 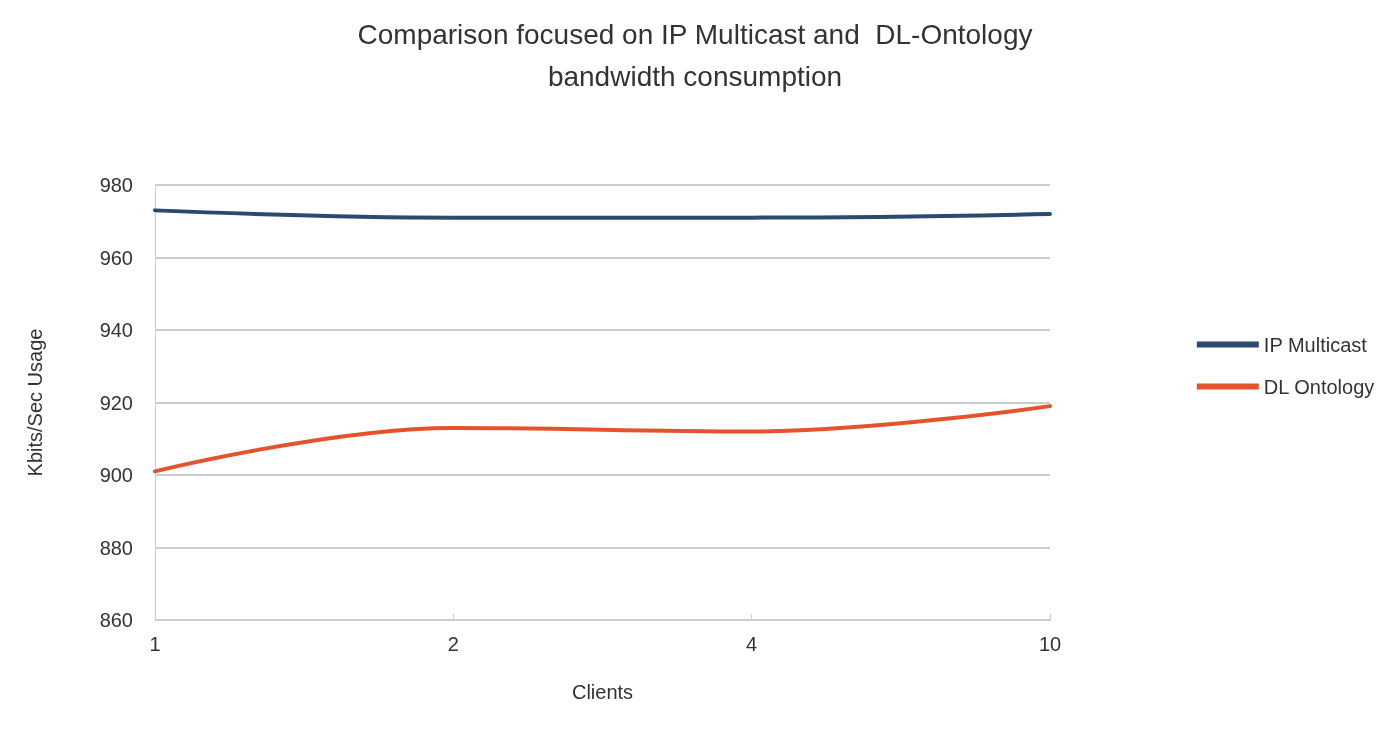 I want to click on x-tick-label: 10, so click(x=1050, y=644).